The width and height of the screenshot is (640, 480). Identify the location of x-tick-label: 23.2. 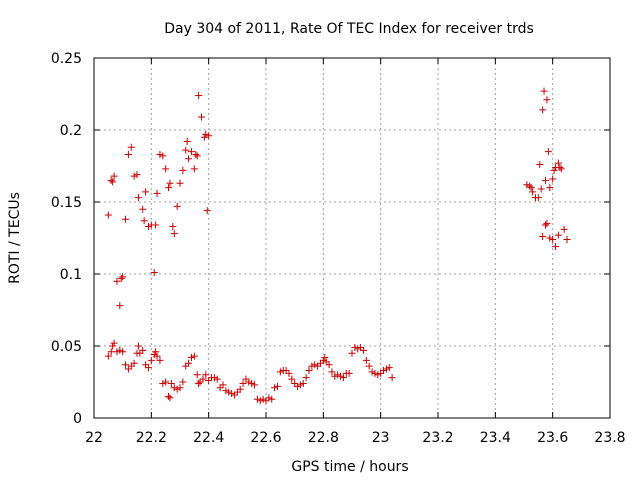
(437, 438).